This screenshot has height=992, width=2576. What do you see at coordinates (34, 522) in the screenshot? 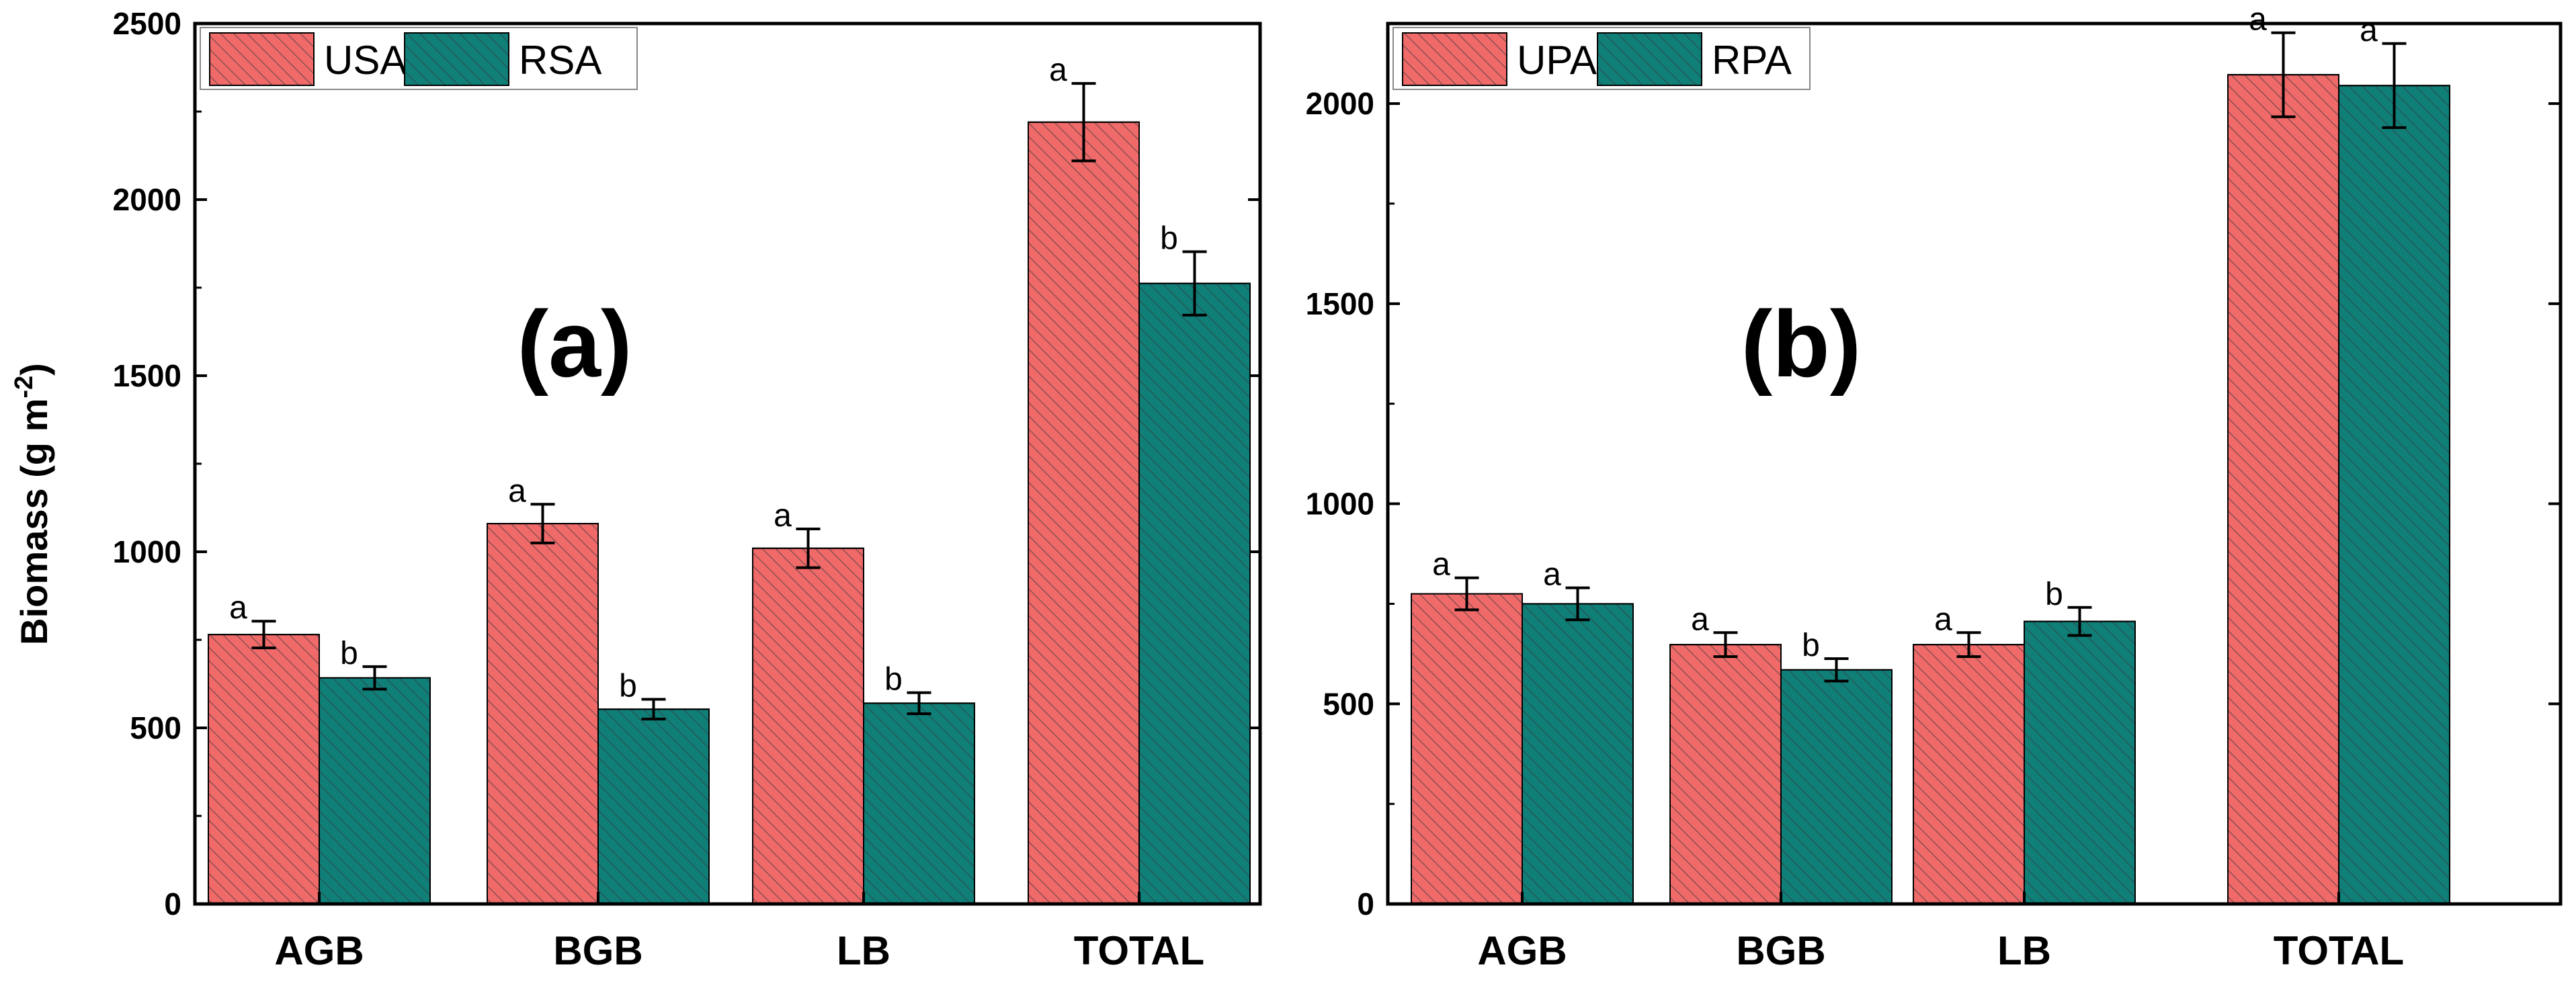
I see `y-axis-title-text: Biomass (g m` at bounding box center [34, 522].